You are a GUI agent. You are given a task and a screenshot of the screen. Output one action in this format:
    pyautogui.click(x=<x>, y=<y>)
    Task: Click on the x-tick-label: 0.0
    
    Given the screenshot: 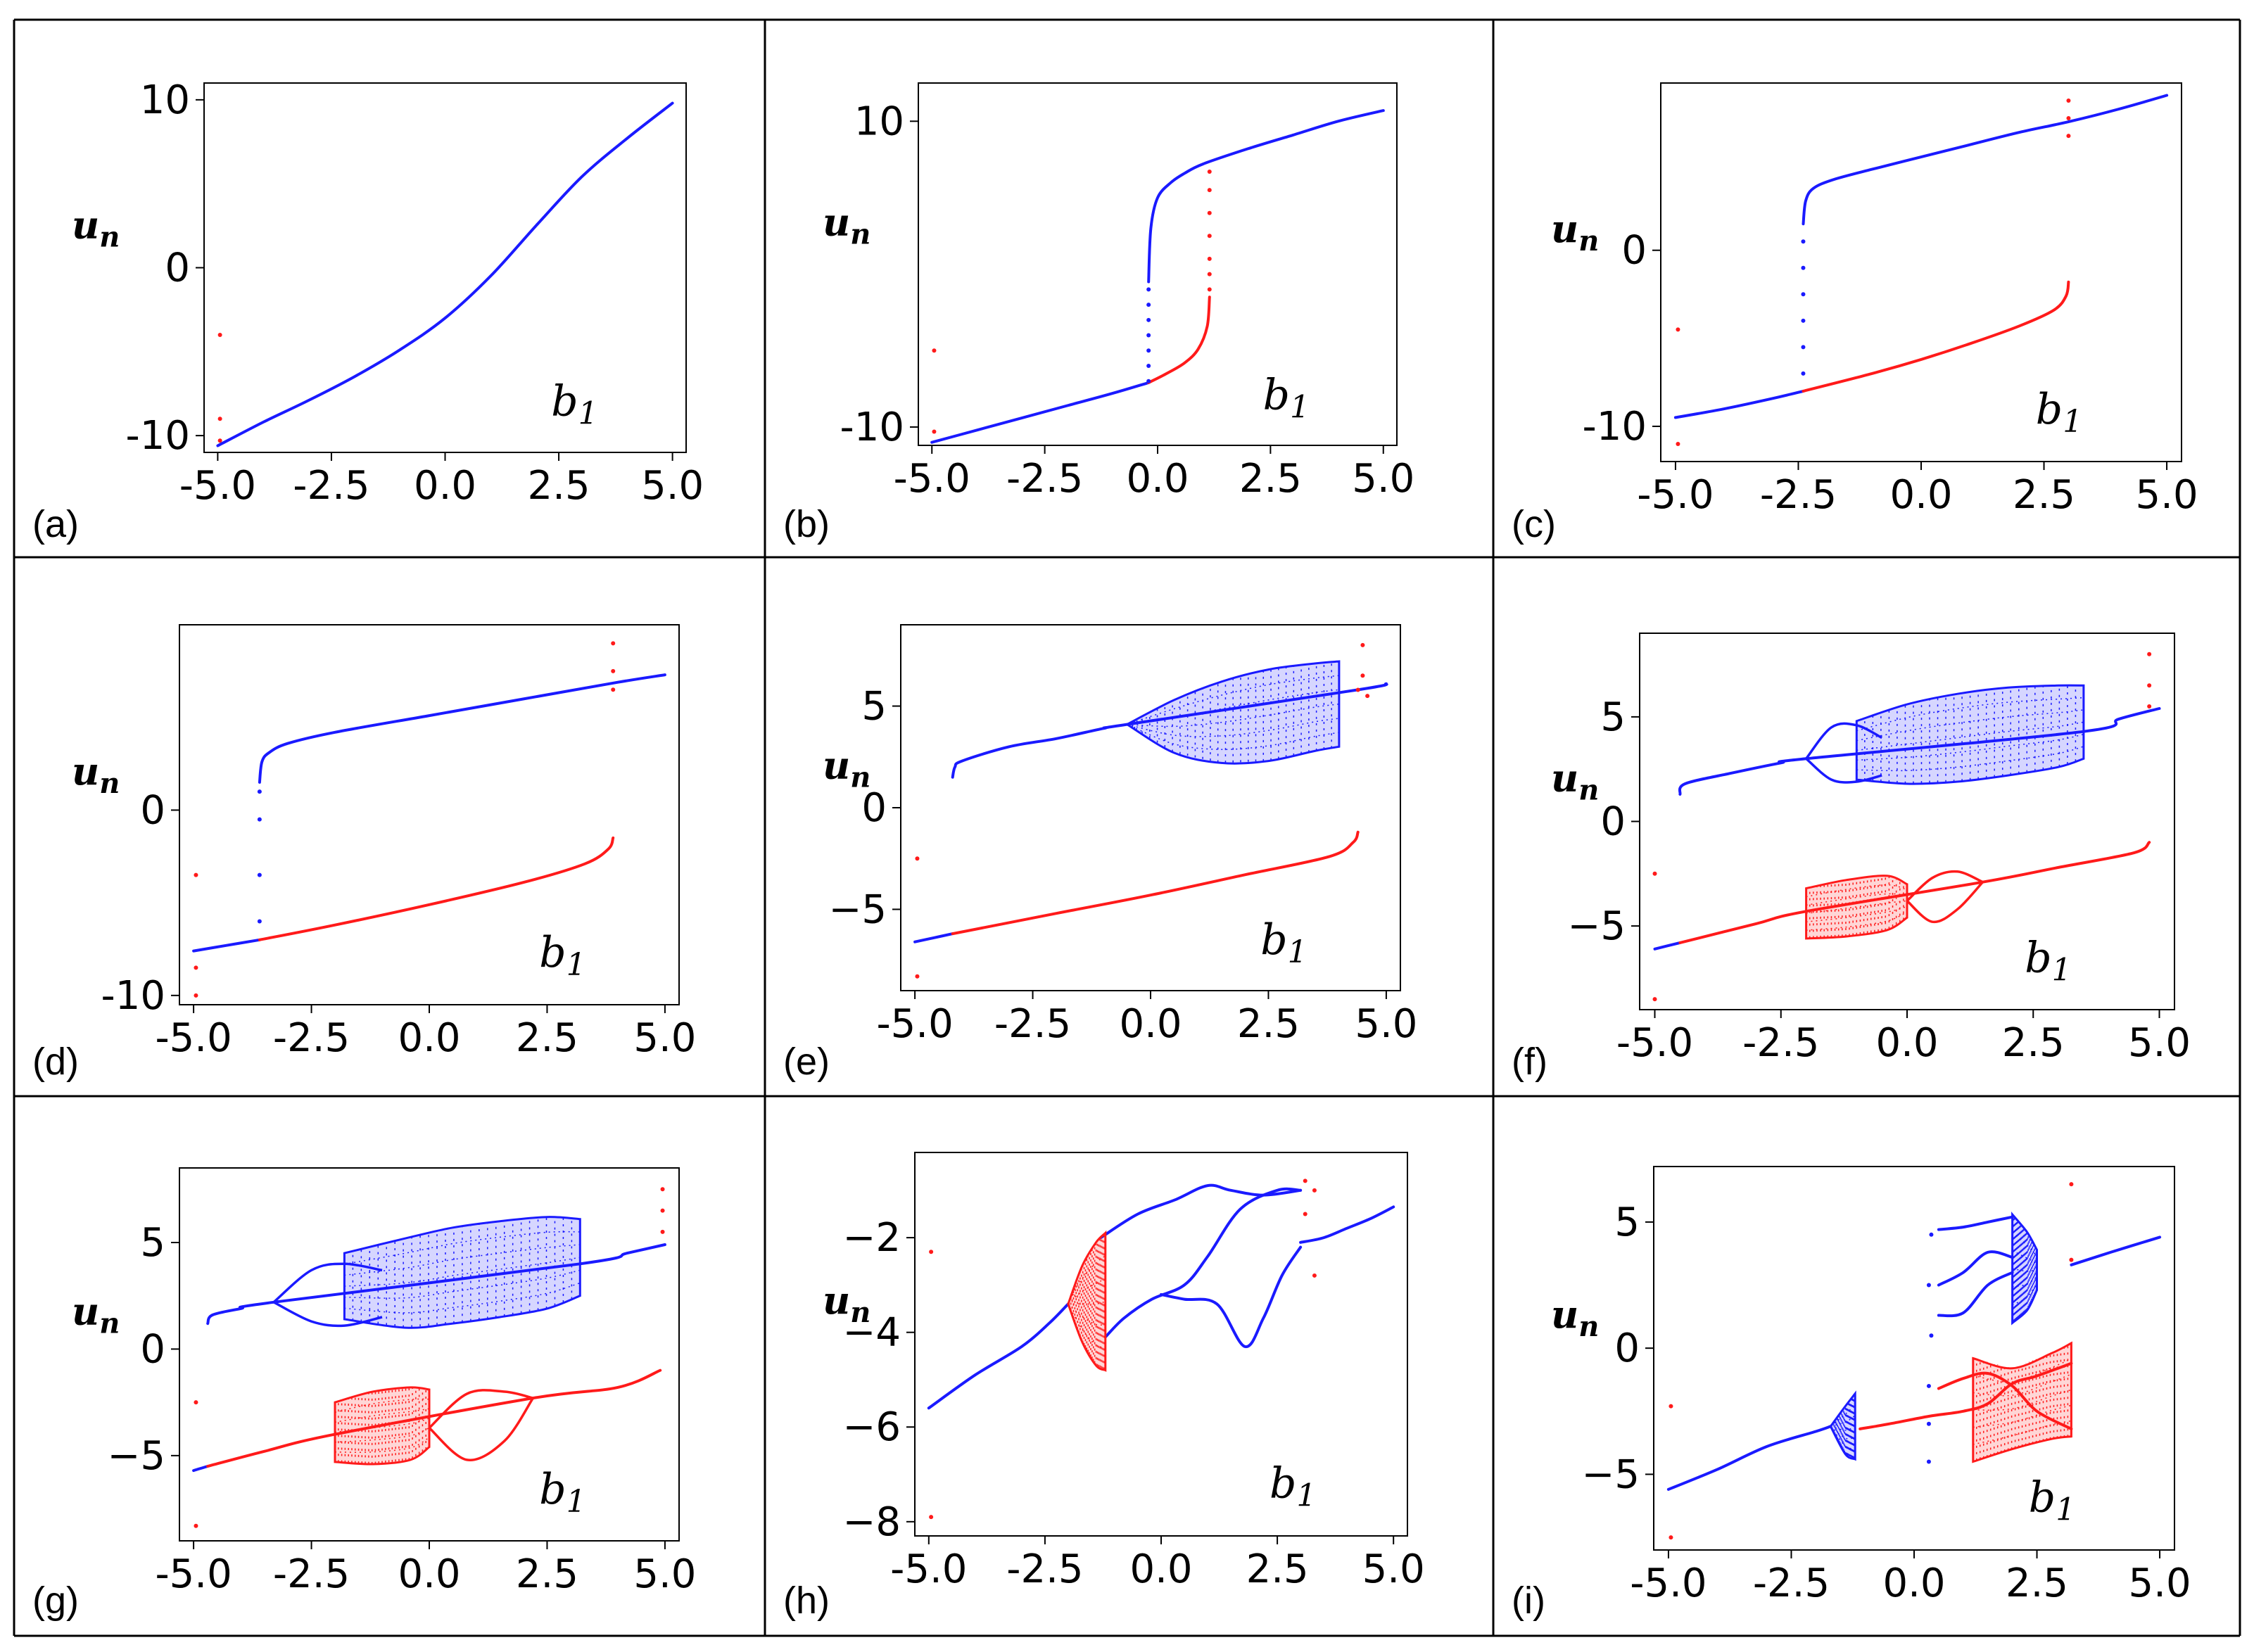 What is the action you would take?
    pyautogui.click(x=1920, y=495)
    